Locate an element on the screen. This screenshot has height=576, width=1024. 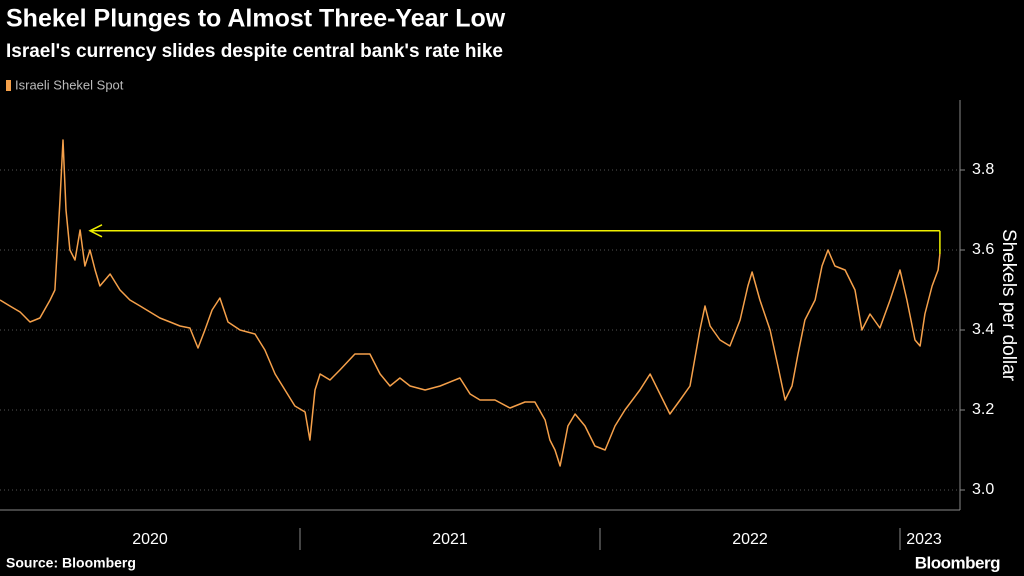
x-tick-label: 2023 is located at coordinates (924, 539).